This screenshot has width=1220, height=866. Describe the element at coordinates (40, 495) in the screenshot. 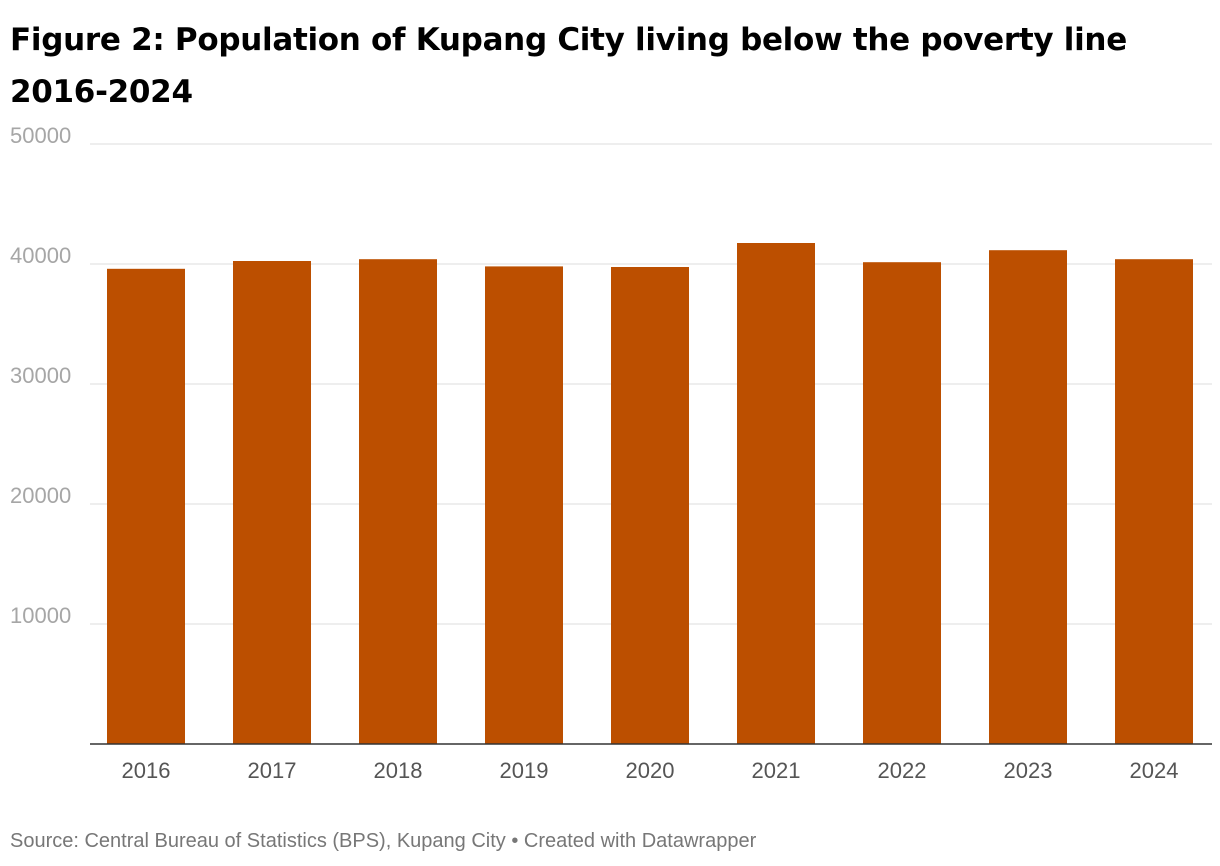

I see `y-tick-label: 20000` at that location.